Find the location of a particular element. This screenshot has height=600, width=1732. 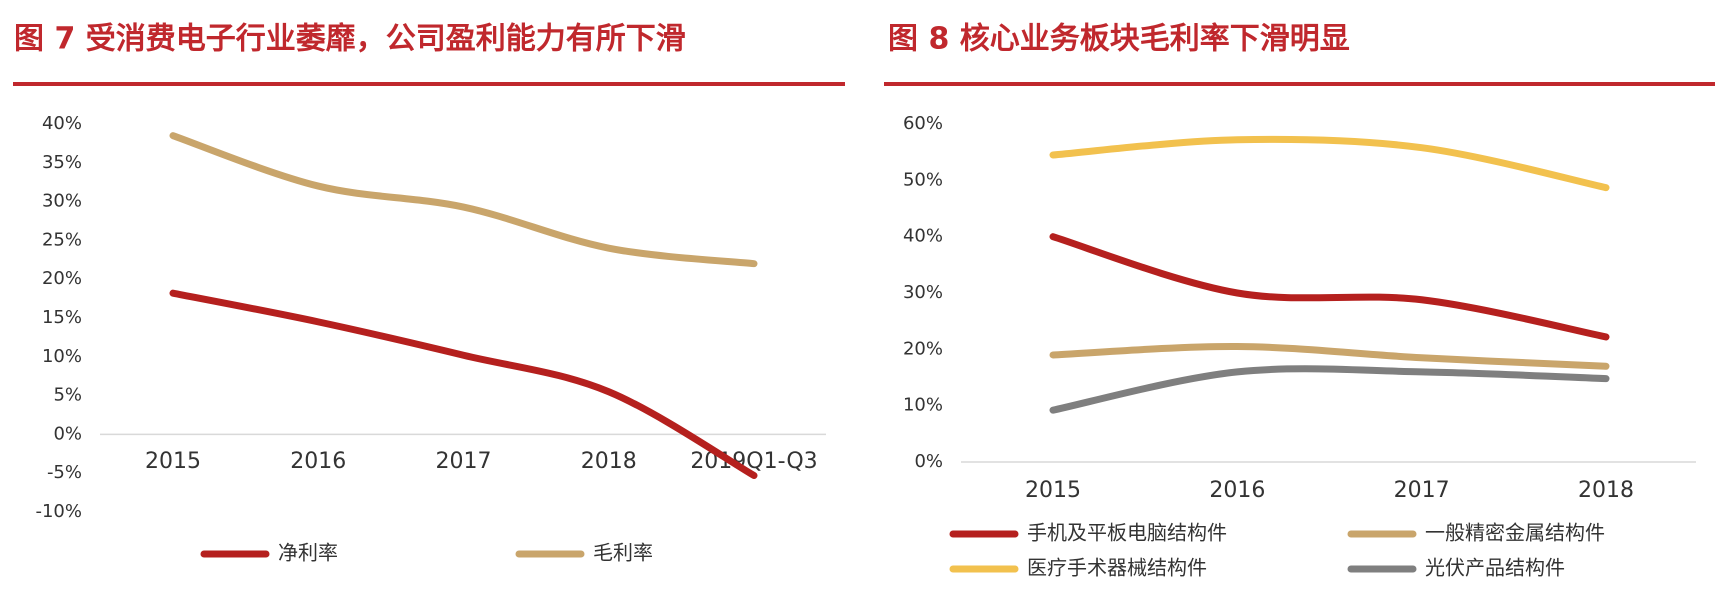

legend-label: 一般精密金属结构件 is located at coordinates (1515, 533).